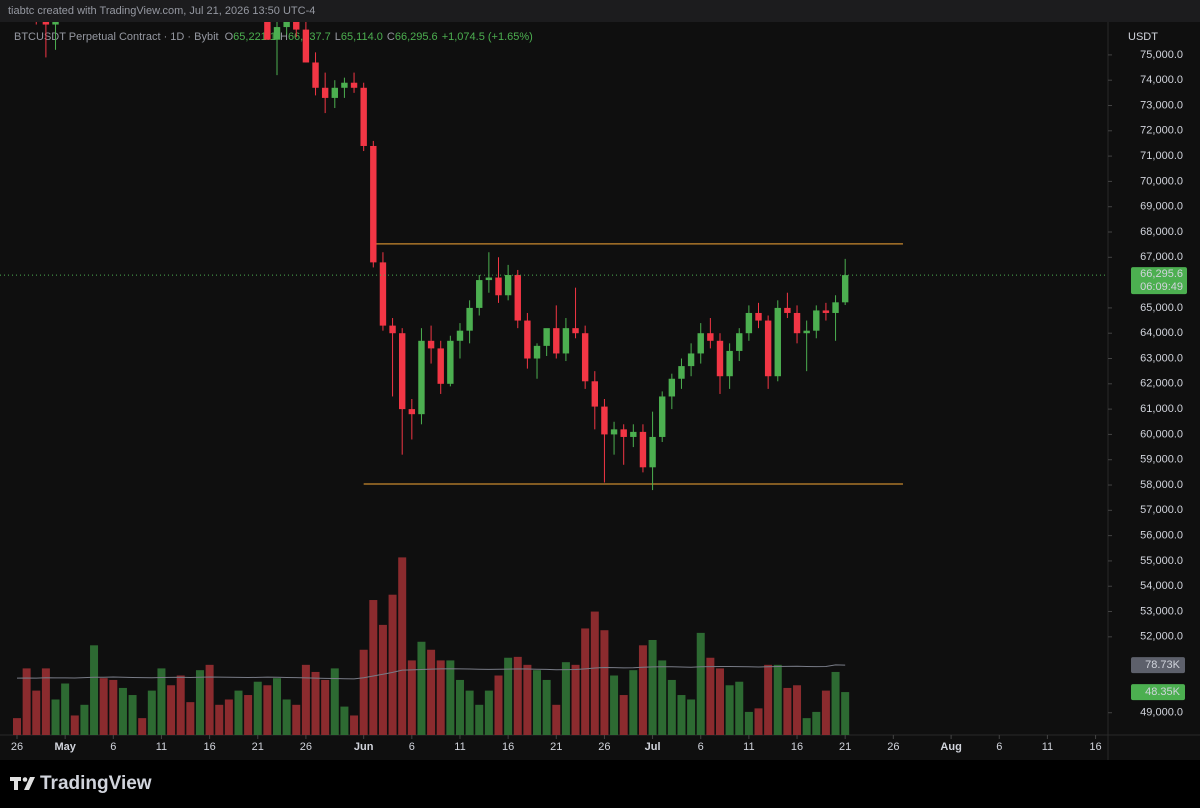  I want to click on volume-ma-label: 78.73K, so click(1163, 665).